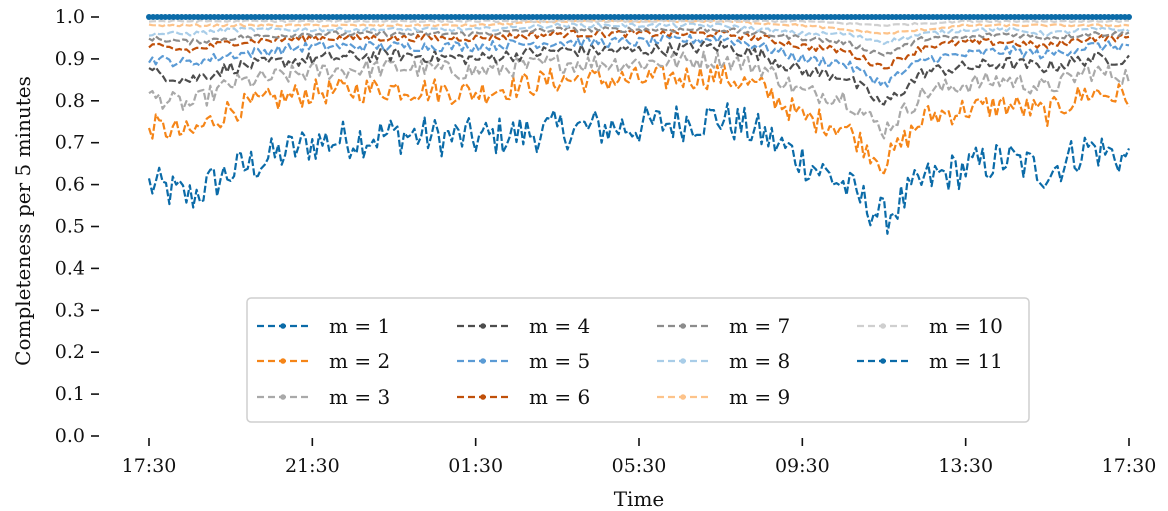 The width and height of the screenshot is (1168, 511). Describe the element at coordinates (70, 394) in the screenshot. I see `y-tick-label: 0.1` at that location.